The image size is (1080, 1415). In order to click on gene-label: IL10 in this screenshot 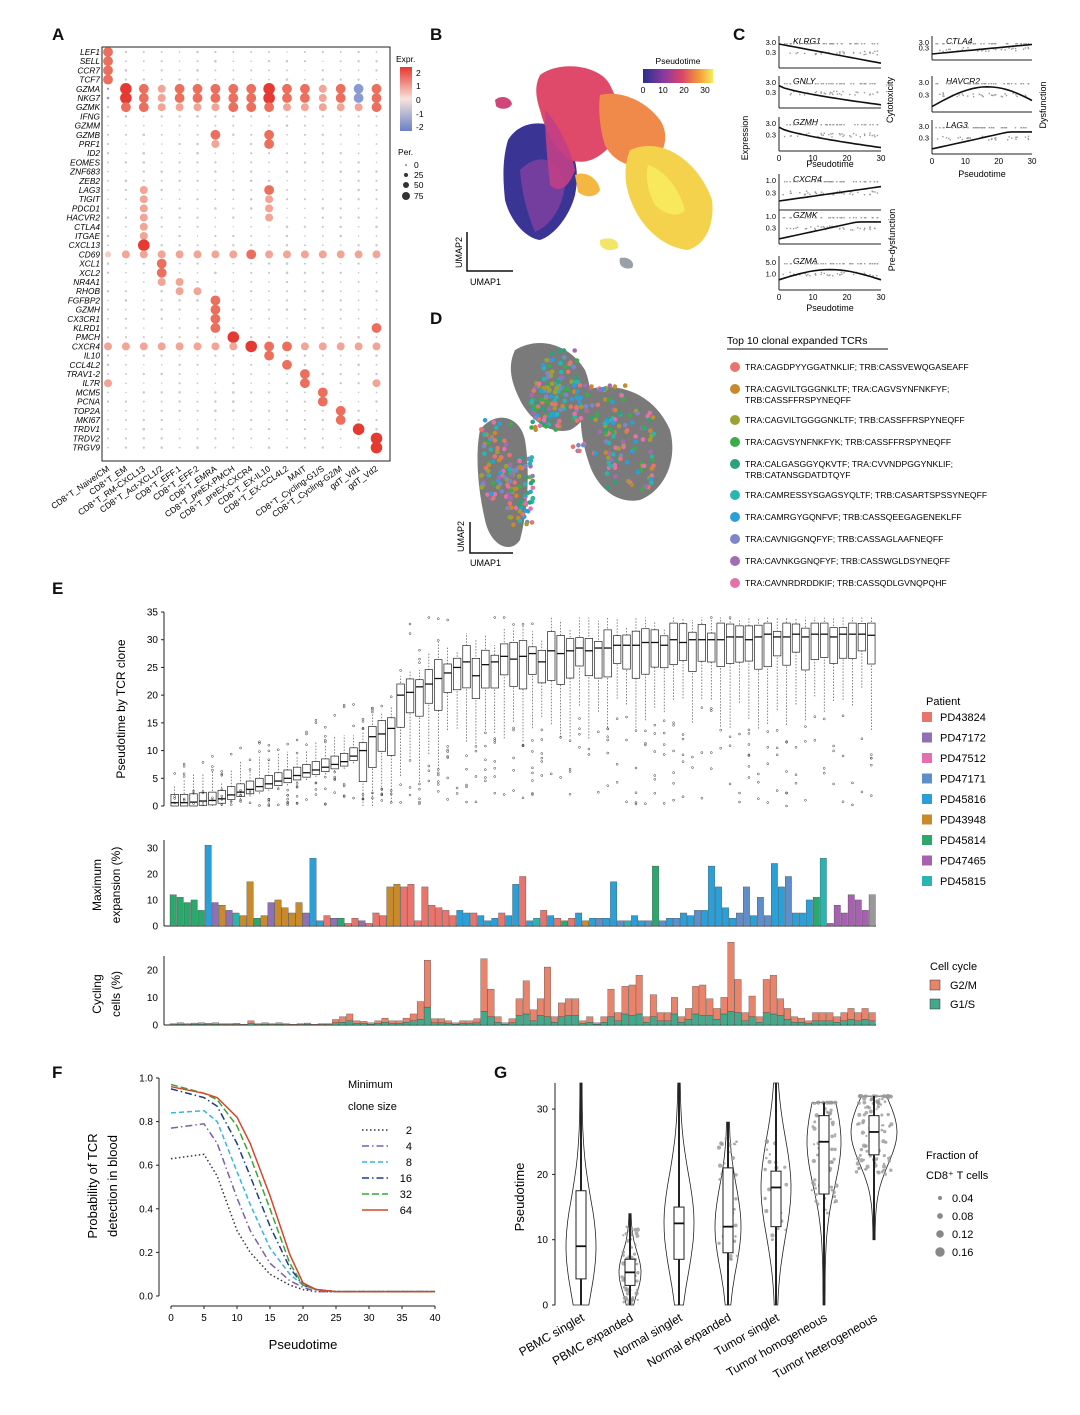, I will do `click(92, 356)`.